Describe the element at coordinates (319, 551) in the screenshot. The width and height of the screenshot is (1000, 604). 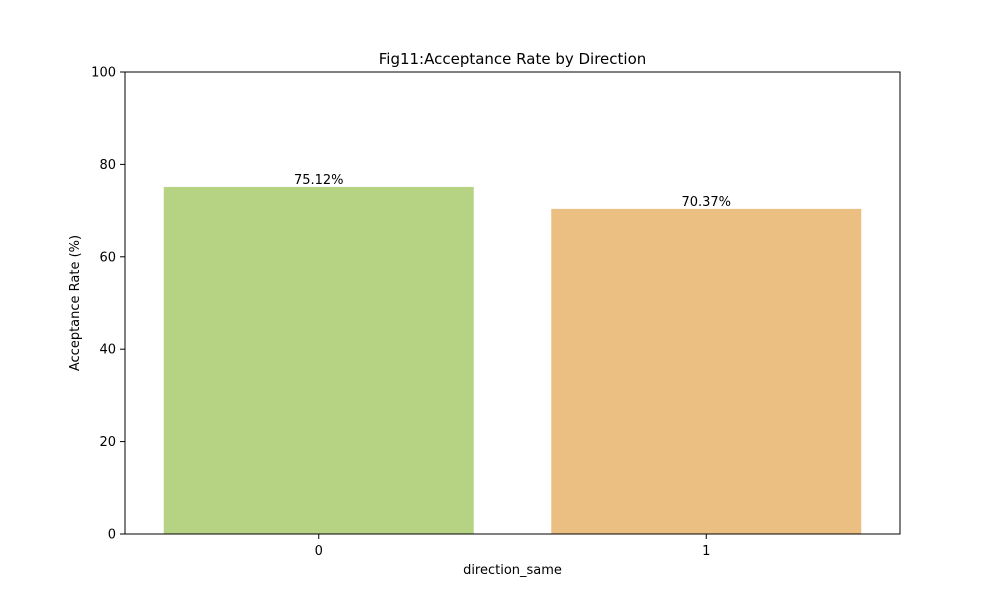
I see `x-tick-label: 0` at that location.